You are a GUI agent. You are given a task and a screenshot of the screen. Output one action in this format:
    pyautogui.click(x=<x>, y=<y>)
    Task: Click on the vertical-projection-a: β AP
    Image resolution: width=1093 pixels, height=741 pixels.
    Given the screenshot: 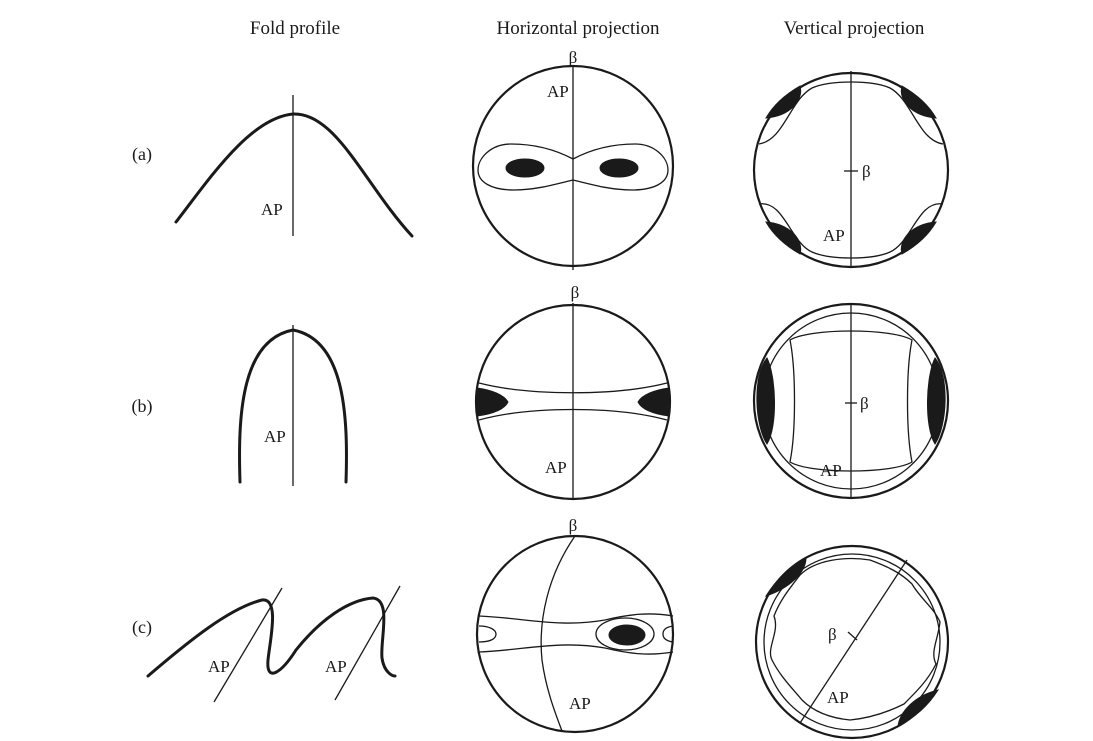 What is the action you would take?
    pyautogui.click(x=851, y=170)
    